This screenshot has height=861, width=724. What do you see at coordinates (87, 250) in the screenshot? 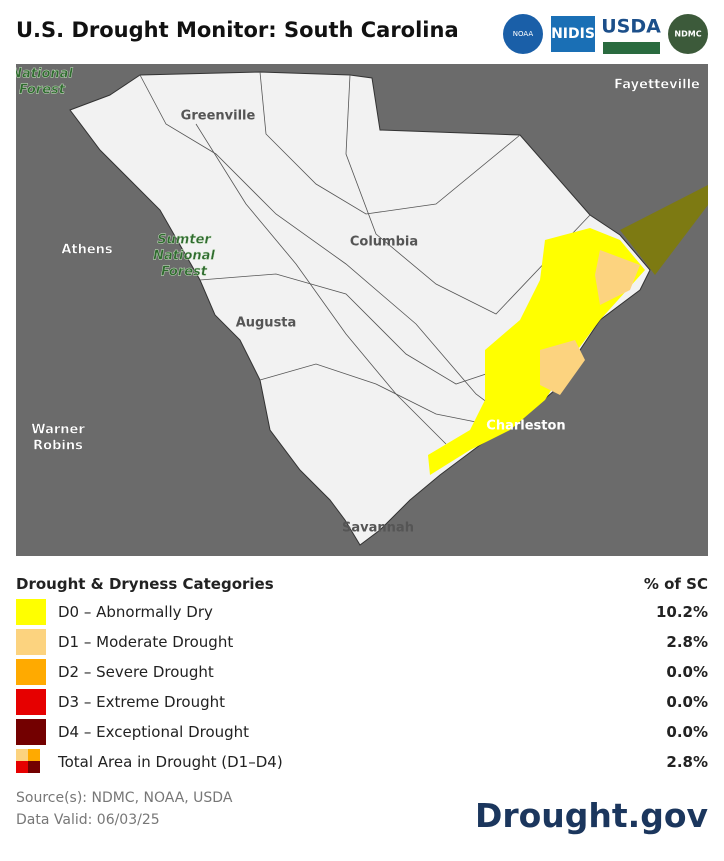
I see `map-label: Athens` at bounding box center [87, 250].